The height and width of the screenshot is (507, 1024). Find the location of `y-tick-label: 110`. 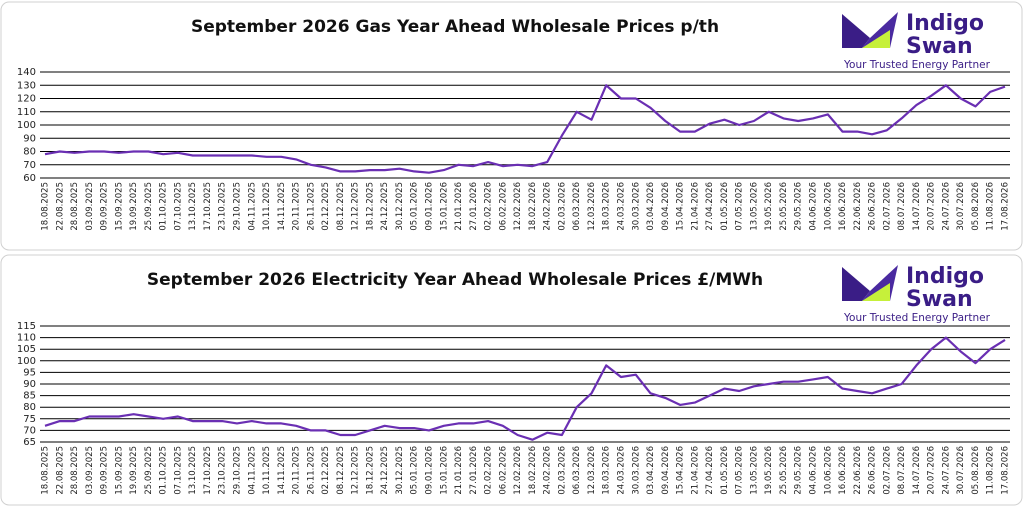

y-tick-label: 110 is located at coordinates (26, 112).